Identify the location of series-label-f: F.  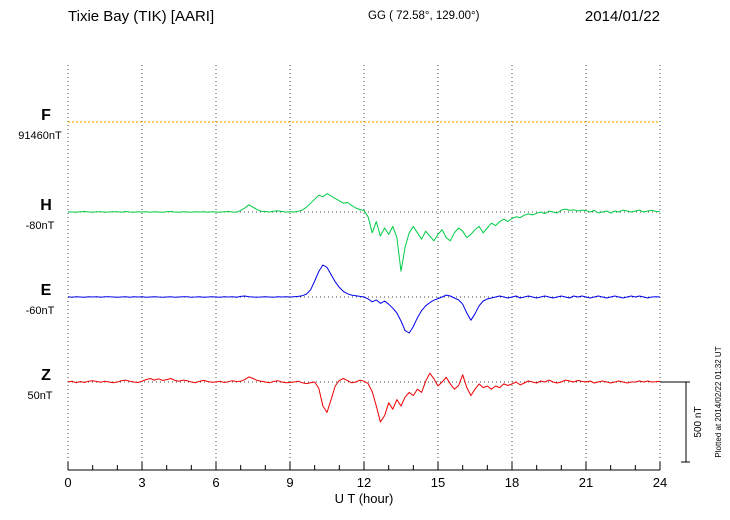
(46, 115).